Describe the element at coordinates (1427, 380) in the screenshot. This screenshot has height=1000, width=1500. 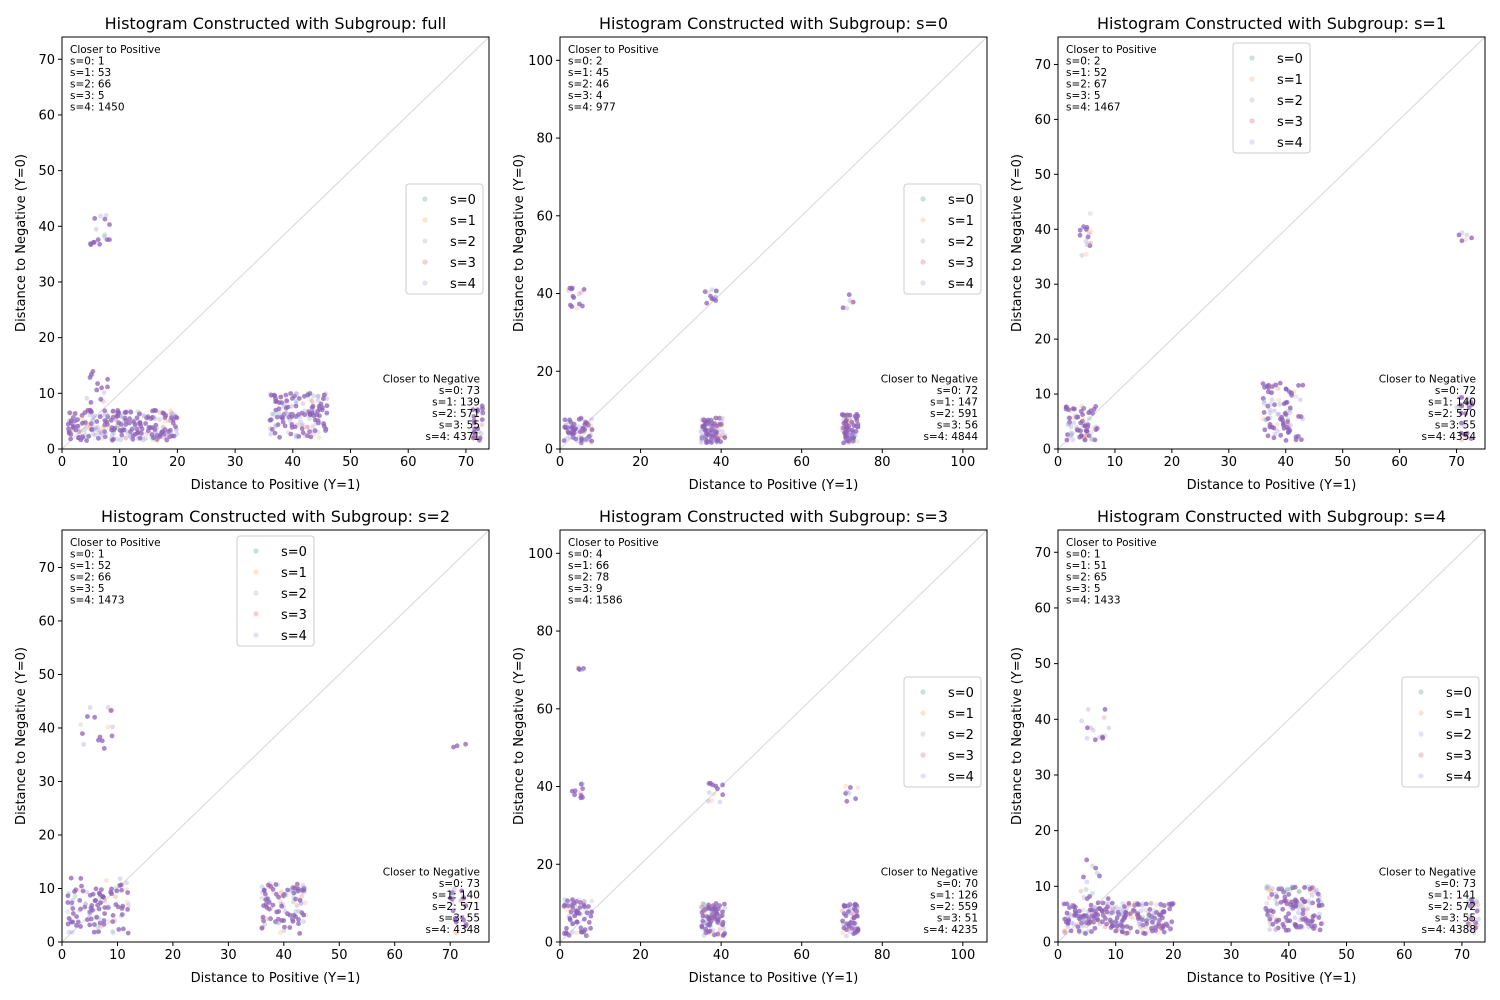
I see `annotation-negative-heading: Closer to Negative` at that location.